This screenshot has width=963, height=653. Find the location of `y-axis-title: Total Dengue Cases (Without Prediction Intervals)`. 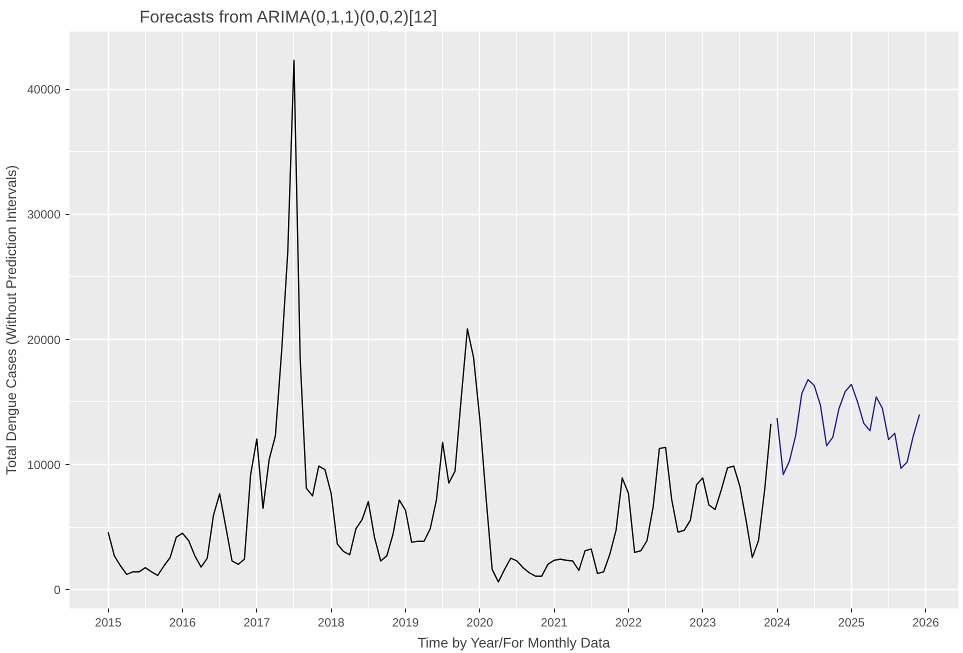

y-axis-title: Total Dengue Cases (Without Prediction Intervals) is located at coordinates (11, 320).